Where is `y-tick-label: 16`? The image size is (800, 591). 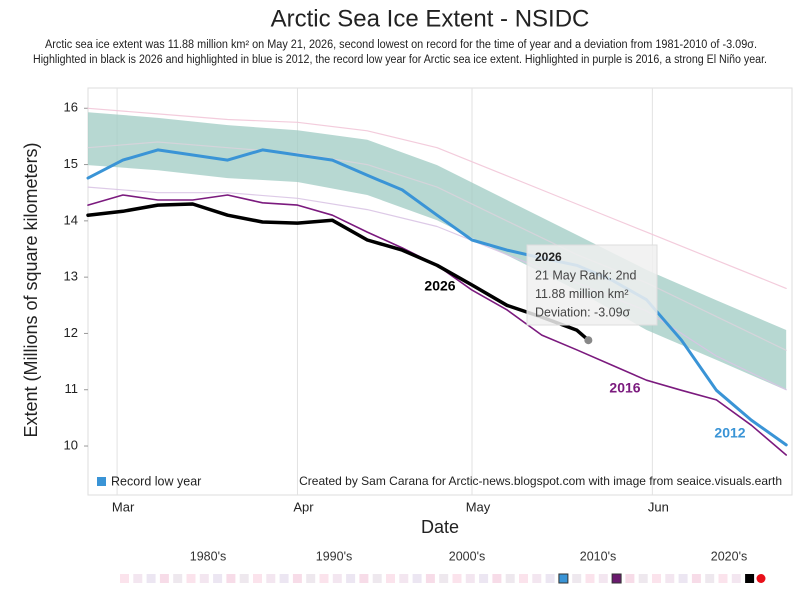 y-tick-label: 16 is located at coordinates (71, 107).